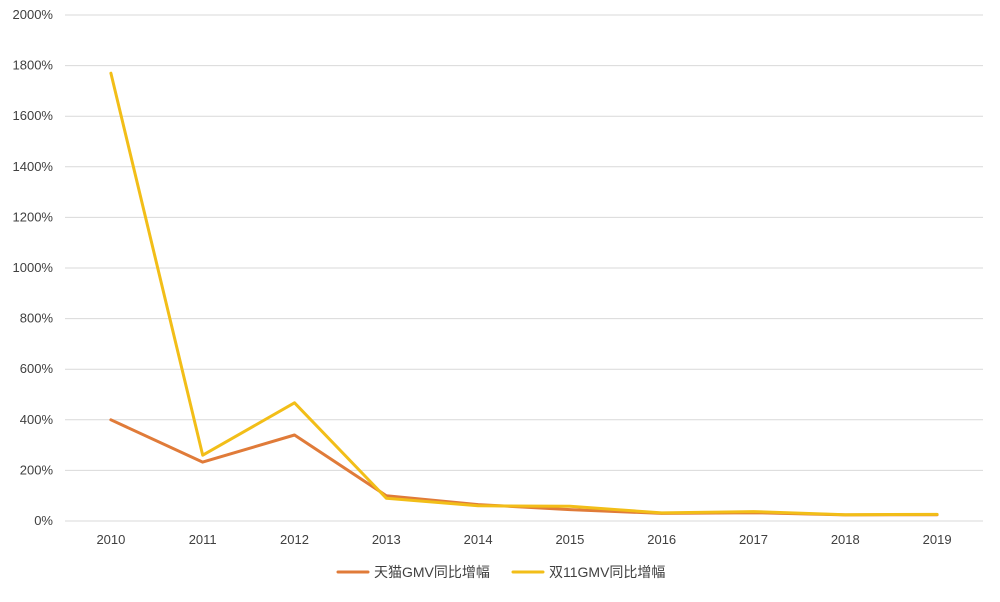  Describe the element at coordinates (753, 539) in the screenshot. I see `x-tick-label: 2017` at that location.